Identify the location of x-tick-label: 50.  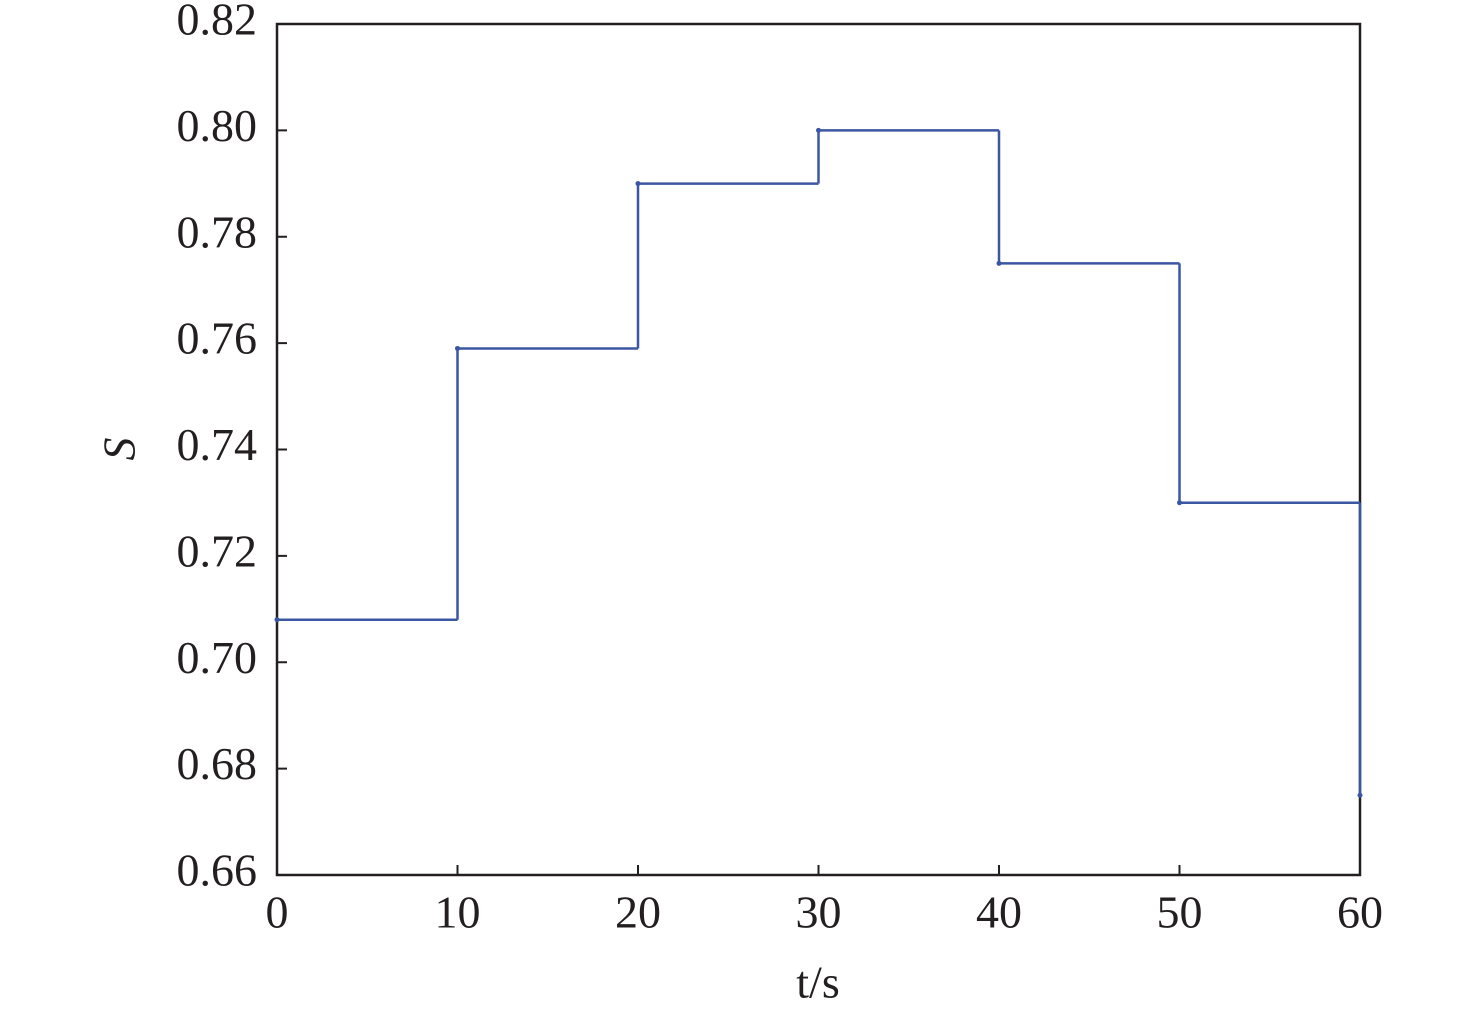
(1180, 912).